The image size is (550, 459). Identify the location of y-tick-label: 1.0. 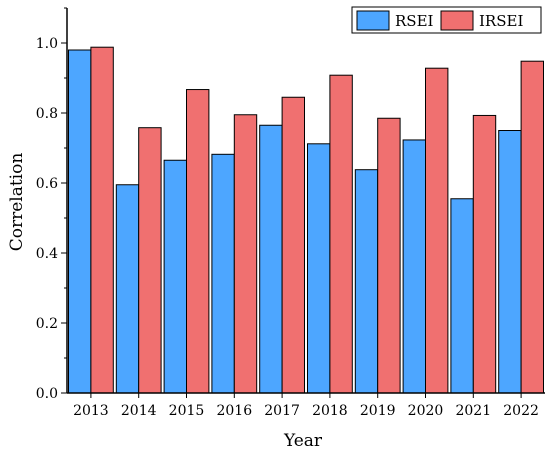
(47, 44).